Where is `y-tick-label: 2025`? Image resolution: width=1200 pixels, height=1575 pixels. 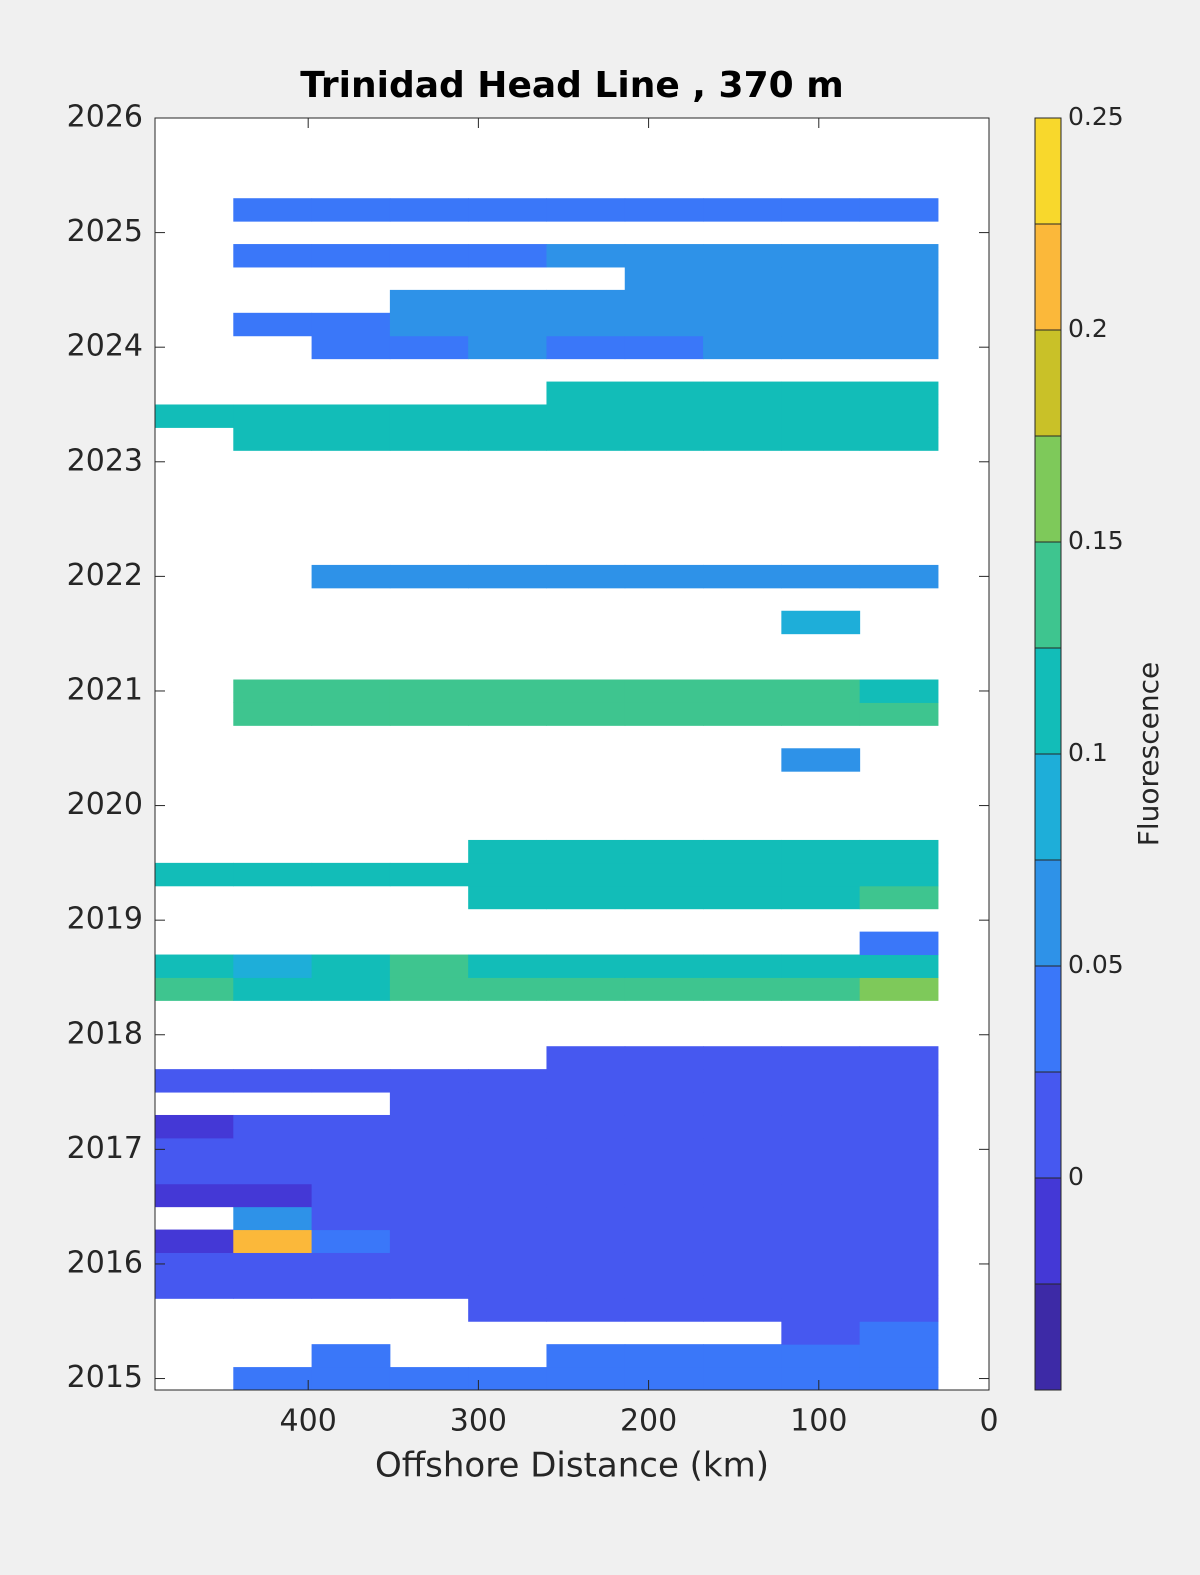 y-tick-label: 2025 is located at coordinates (105, 231).